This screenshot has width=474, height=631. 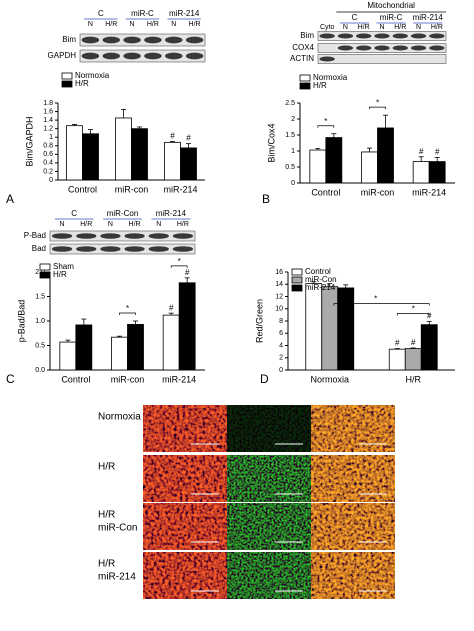 I want to click on y-tick-label: 16, so click(x=279, y=272).